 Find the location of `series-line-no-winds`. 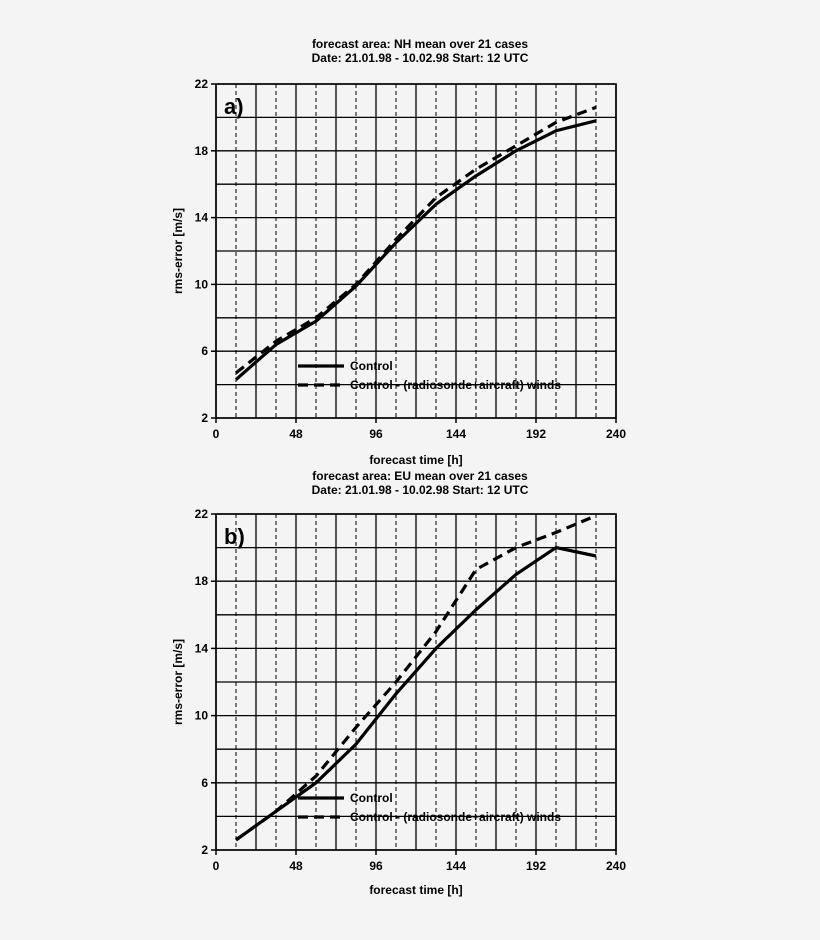

series-line-no-winds is located at coordinates (416, 240).